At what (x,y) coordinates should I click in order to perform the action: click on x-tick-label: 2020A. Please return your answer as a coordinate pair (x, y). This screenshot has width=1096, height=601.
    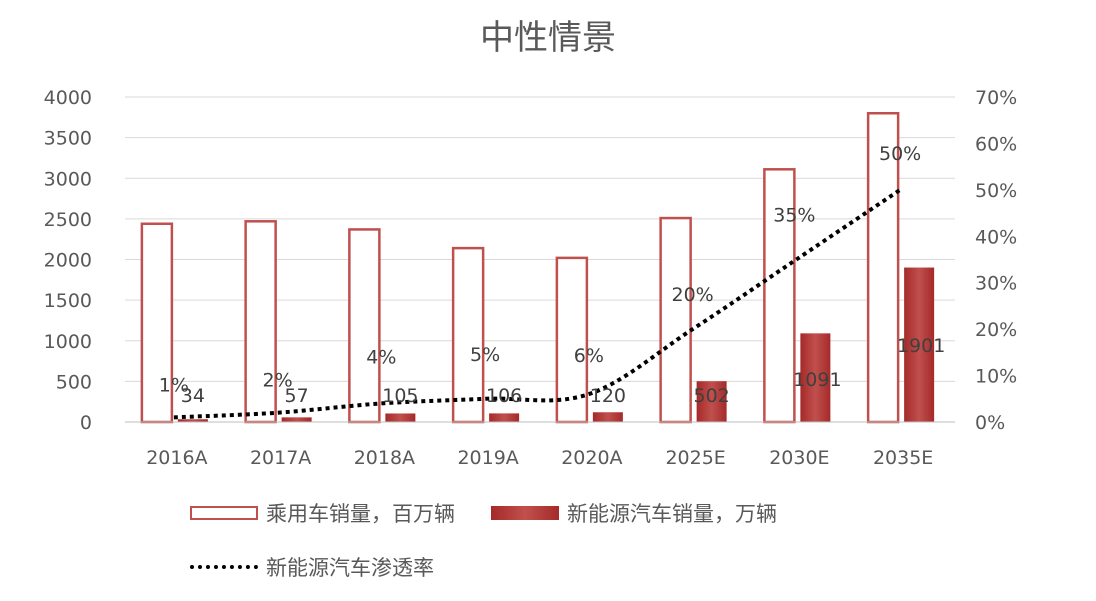
    Looking at the image, I should click on (591, 458).